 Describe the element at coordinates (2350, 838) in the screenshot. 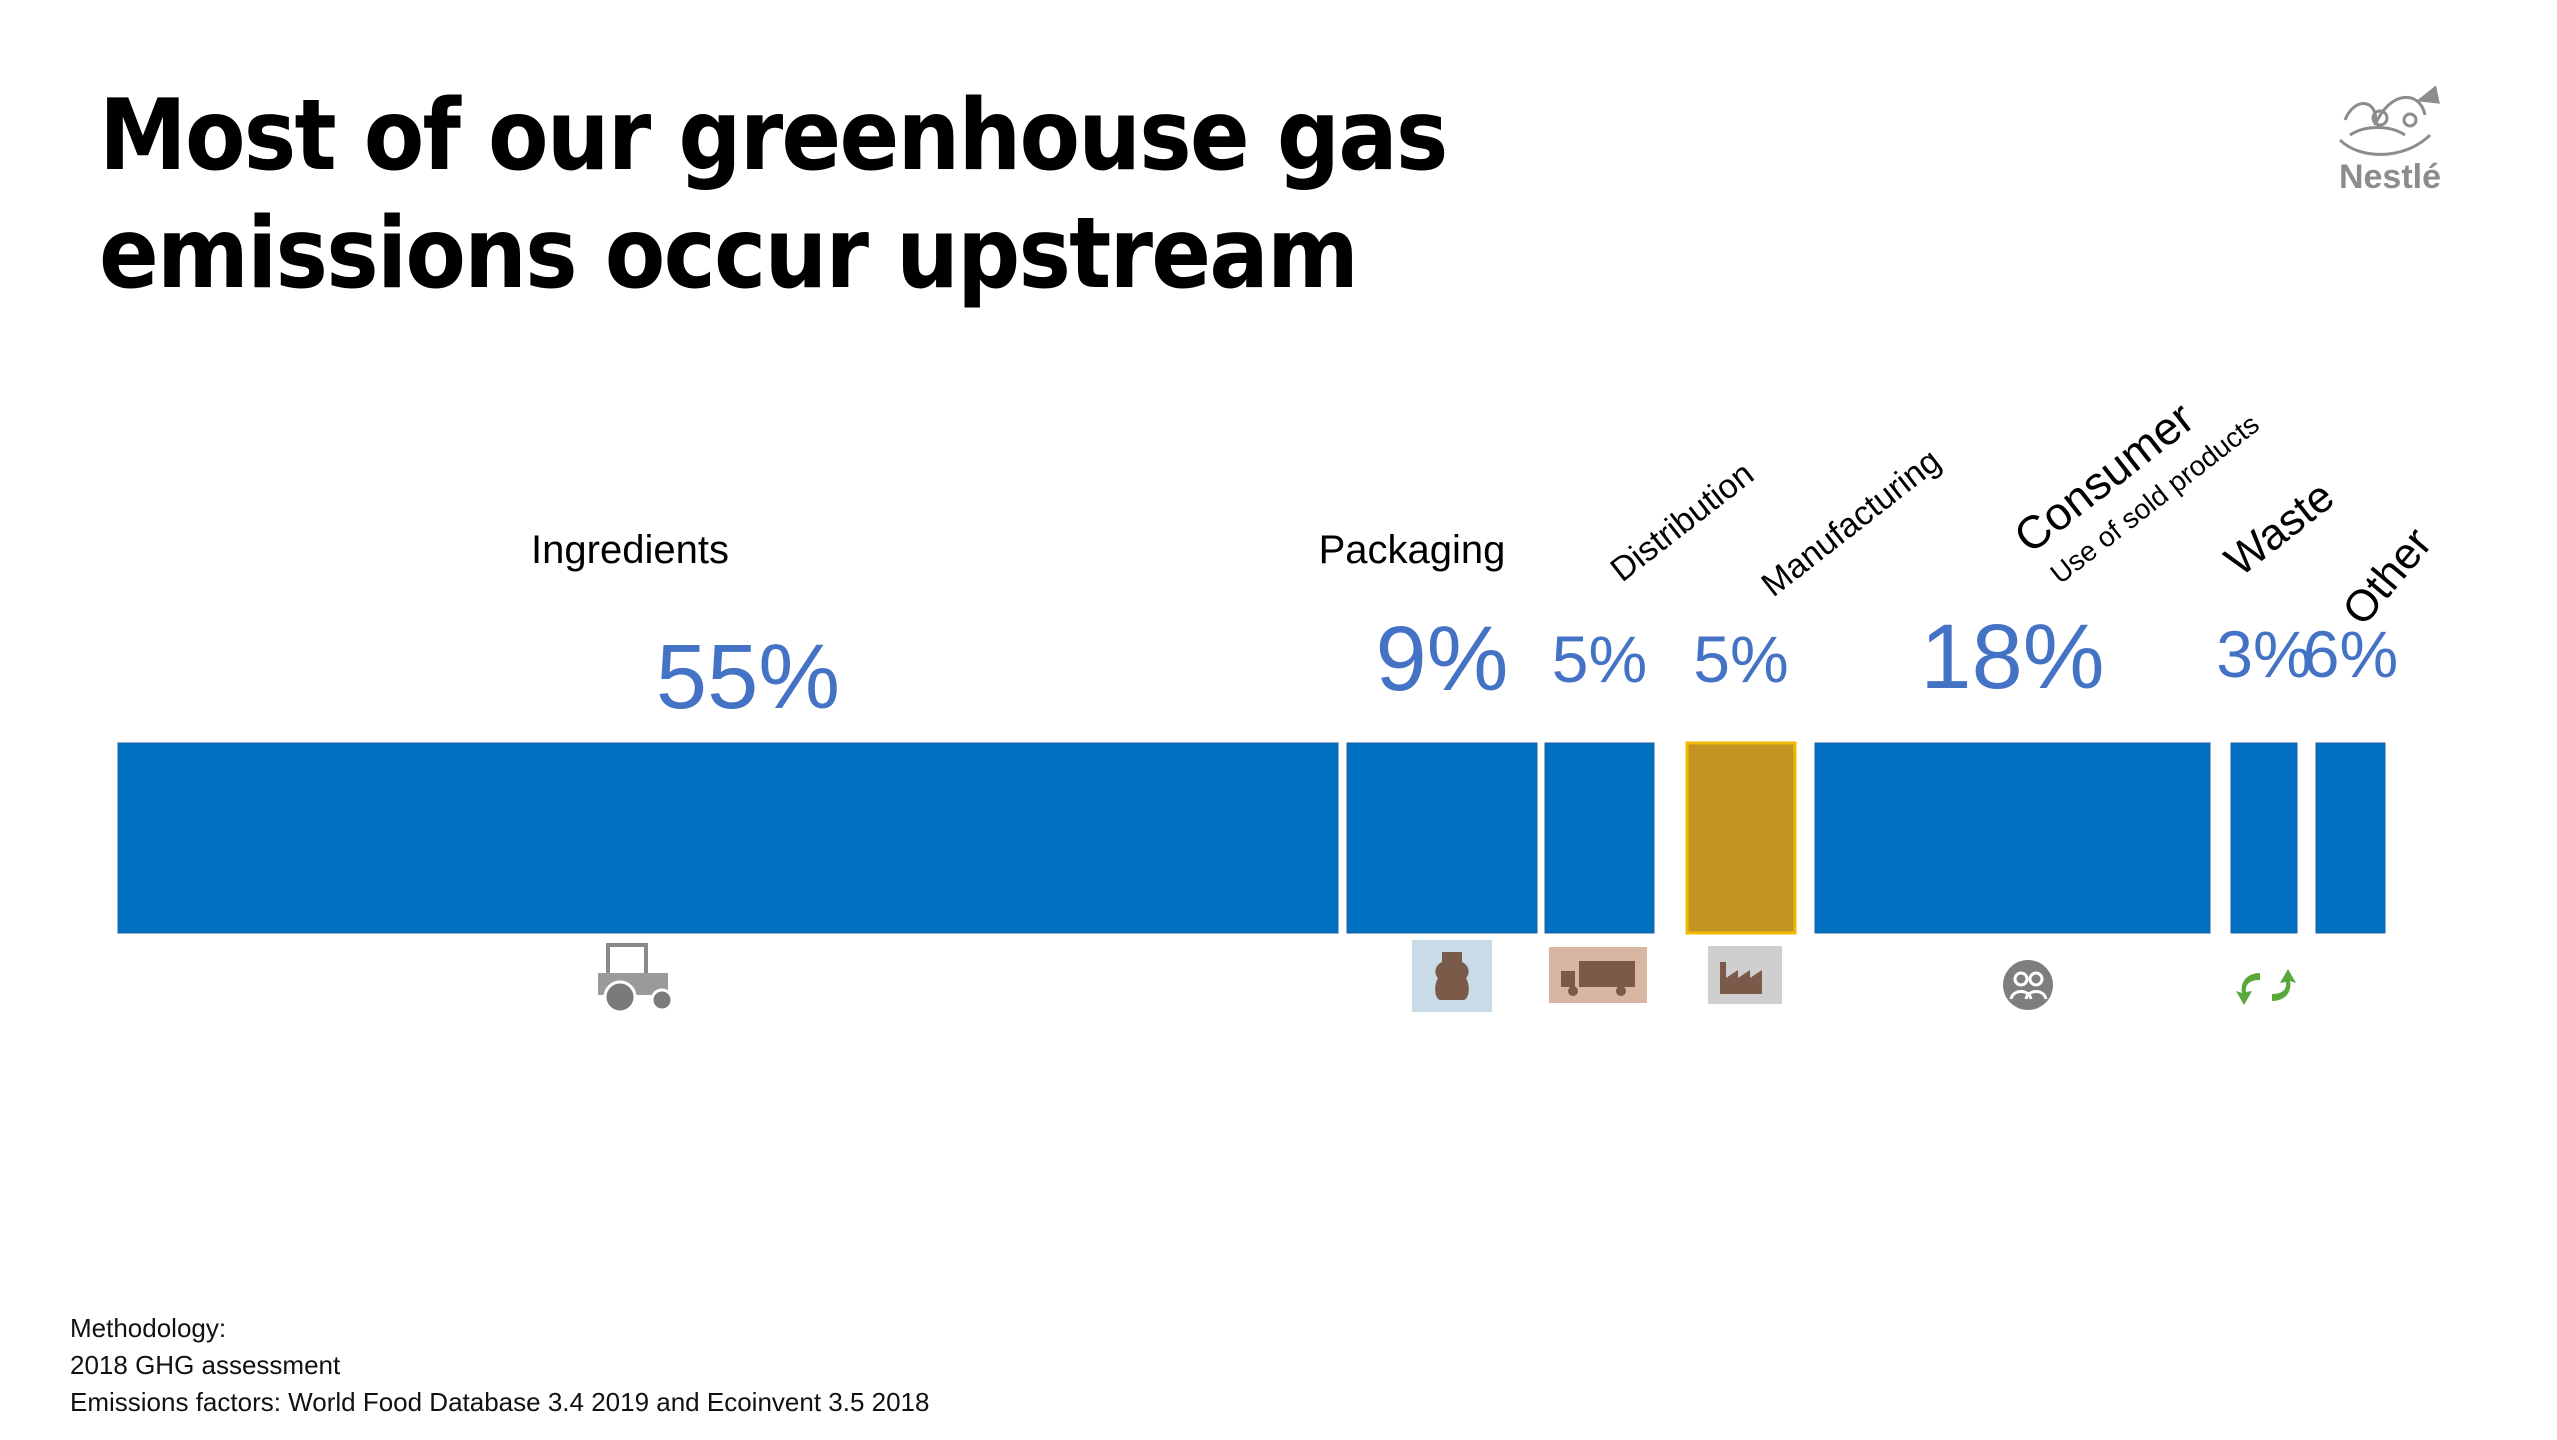

I see `bar-other` at that location.